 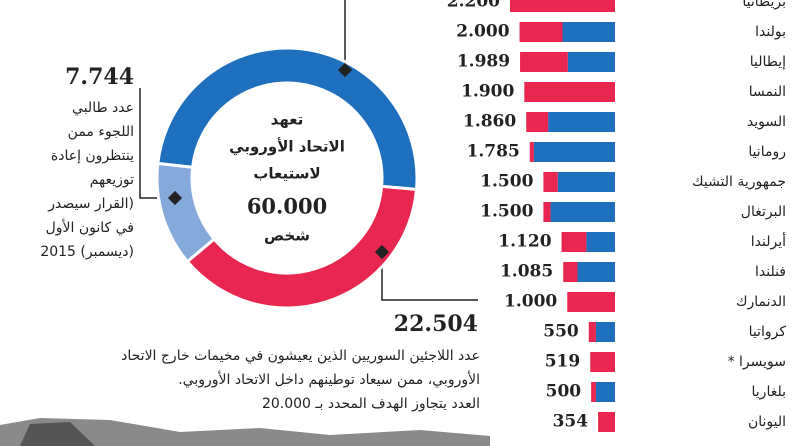 What do you see at coordinates (526, 272) in the screenshot?
I see `total-label: 1.085` at bounding box center [526, 272].